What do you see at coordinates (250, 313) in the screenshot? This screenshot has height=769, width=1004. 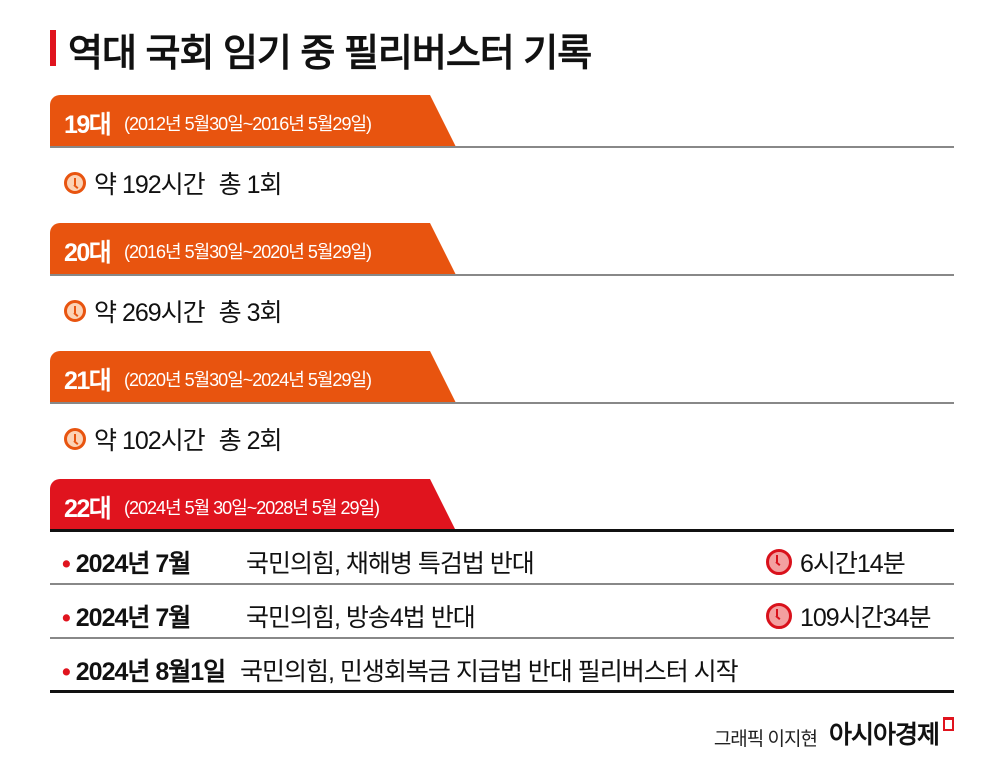 I see `total-count: 총 3회` at bounding box center [250, 313].